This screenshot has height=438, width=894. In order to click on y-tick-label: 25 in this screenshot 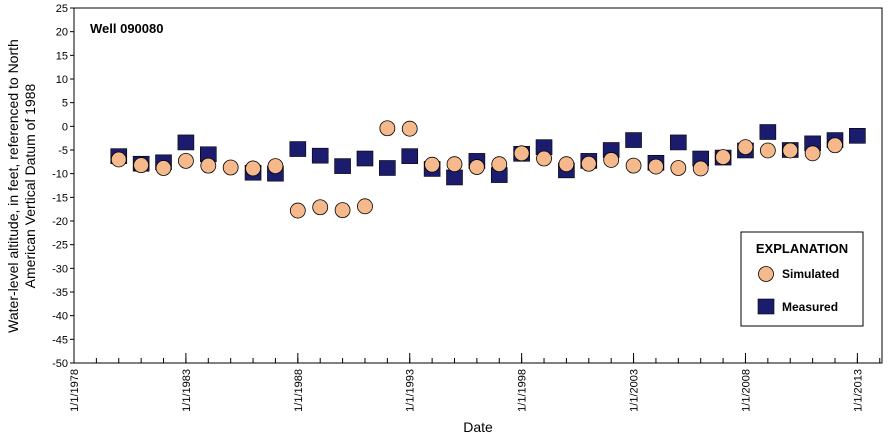, I will do `click(62, 9)`.